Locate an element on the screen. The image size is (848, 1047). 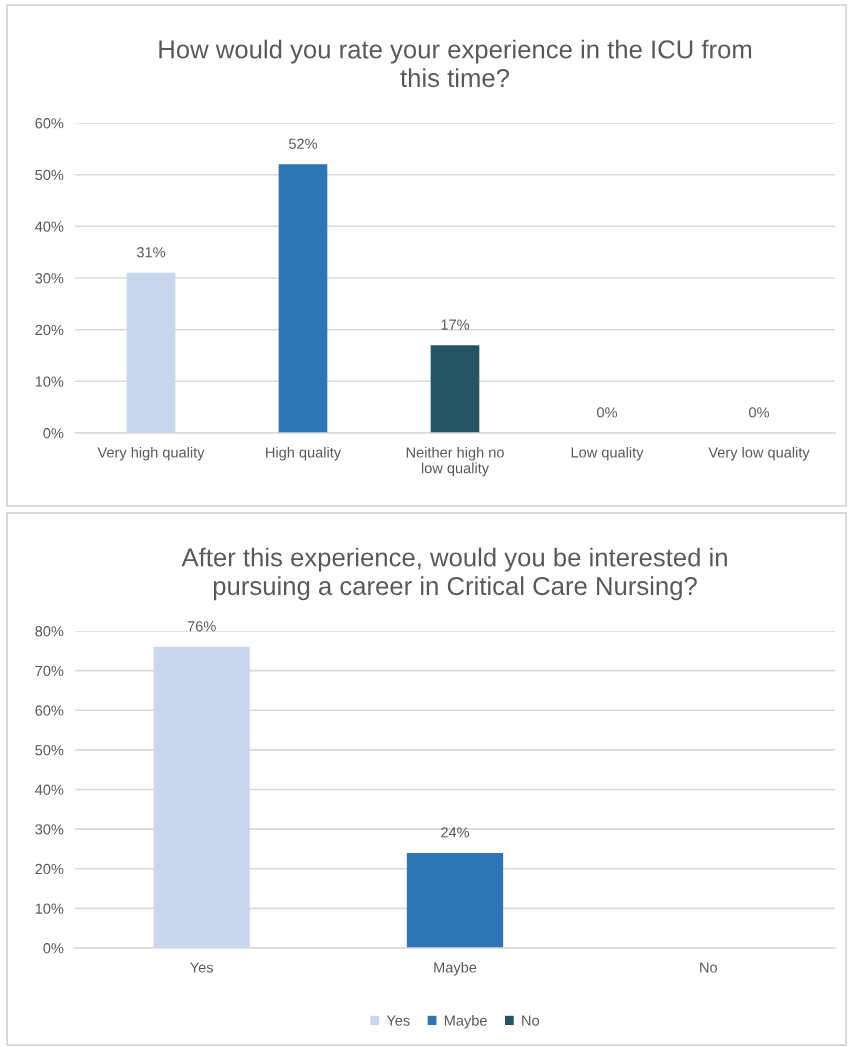
data-label: 76% is located at coordinates (201, 626).